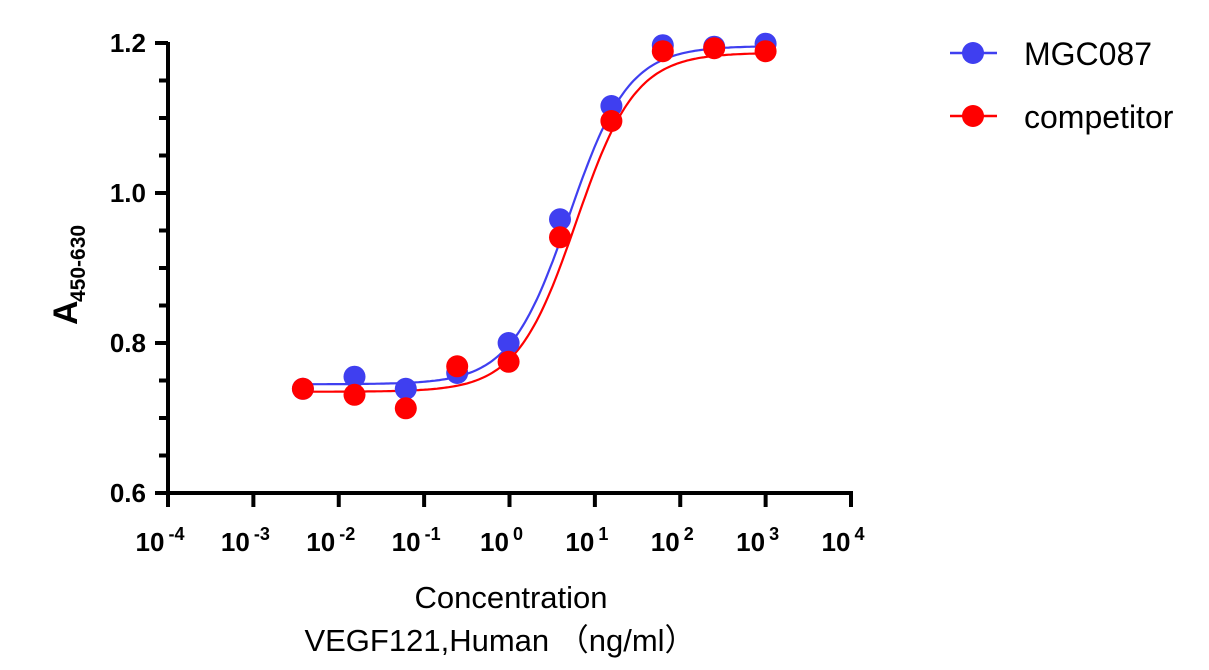 The width and height of the screenshot is (1209, 670). What do you see at coordinates (330, 540) in the screenshot?
I see `x-tick-label: 10 -2` at bounding box center [330, 540].